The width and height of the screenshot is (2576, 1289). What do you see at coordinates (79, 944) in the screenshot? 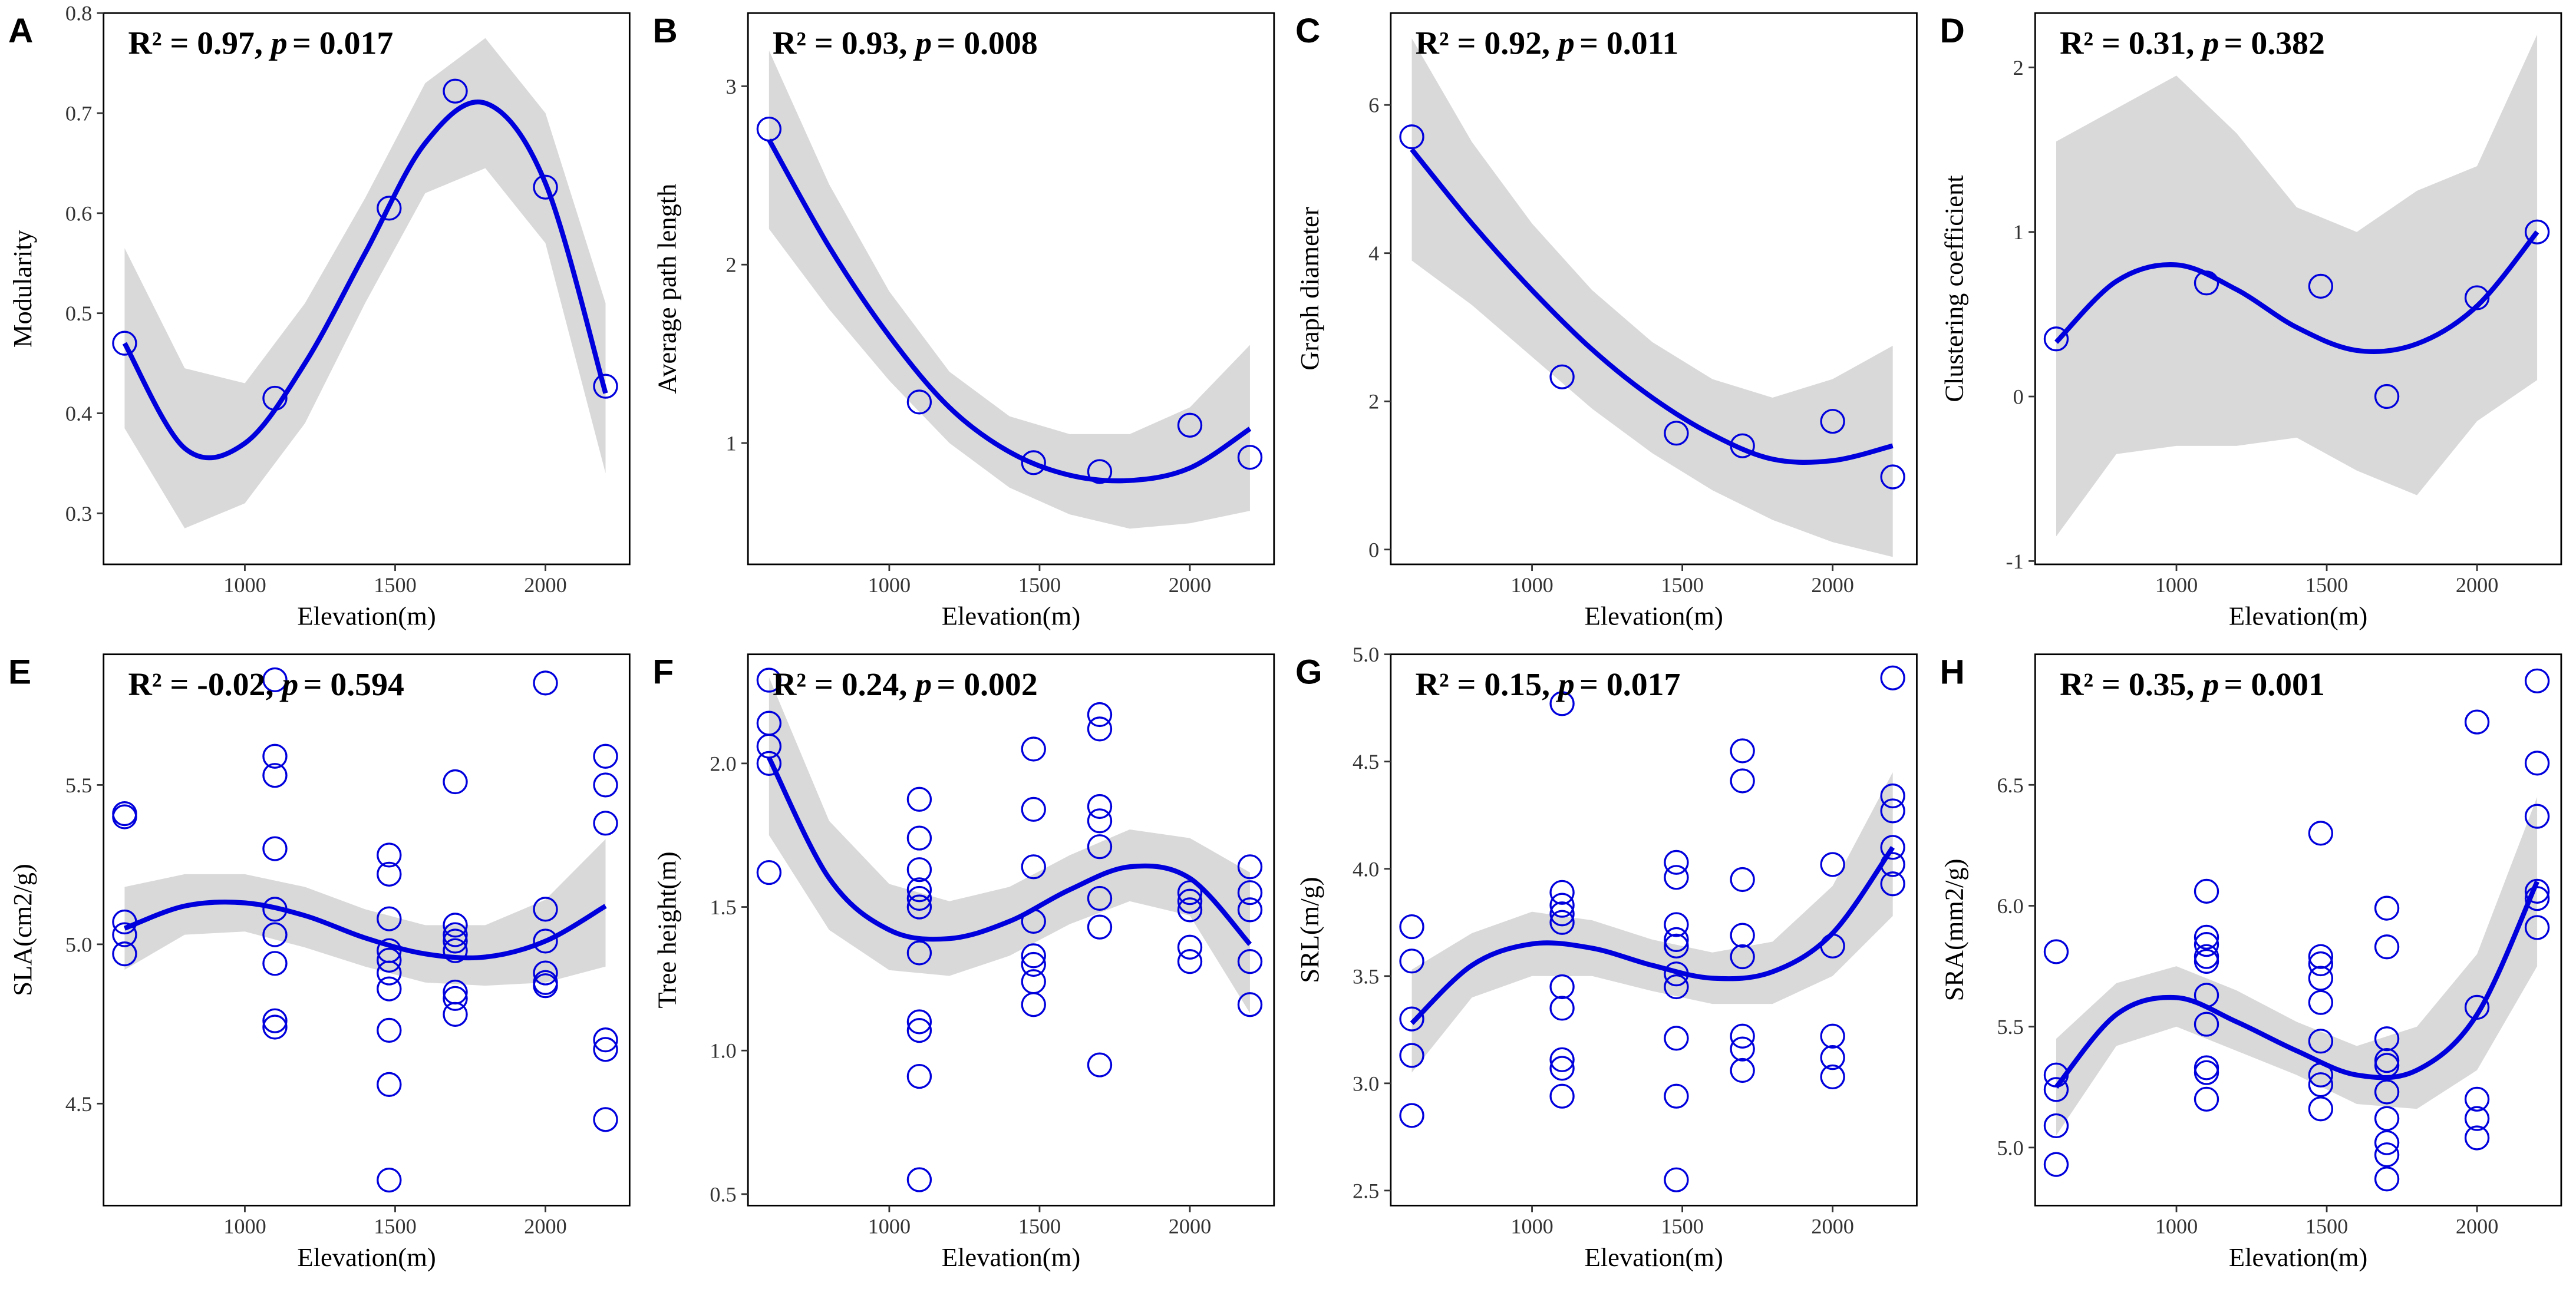
I see `y-tick-label: 5.0` at bounding box center [79, 944].